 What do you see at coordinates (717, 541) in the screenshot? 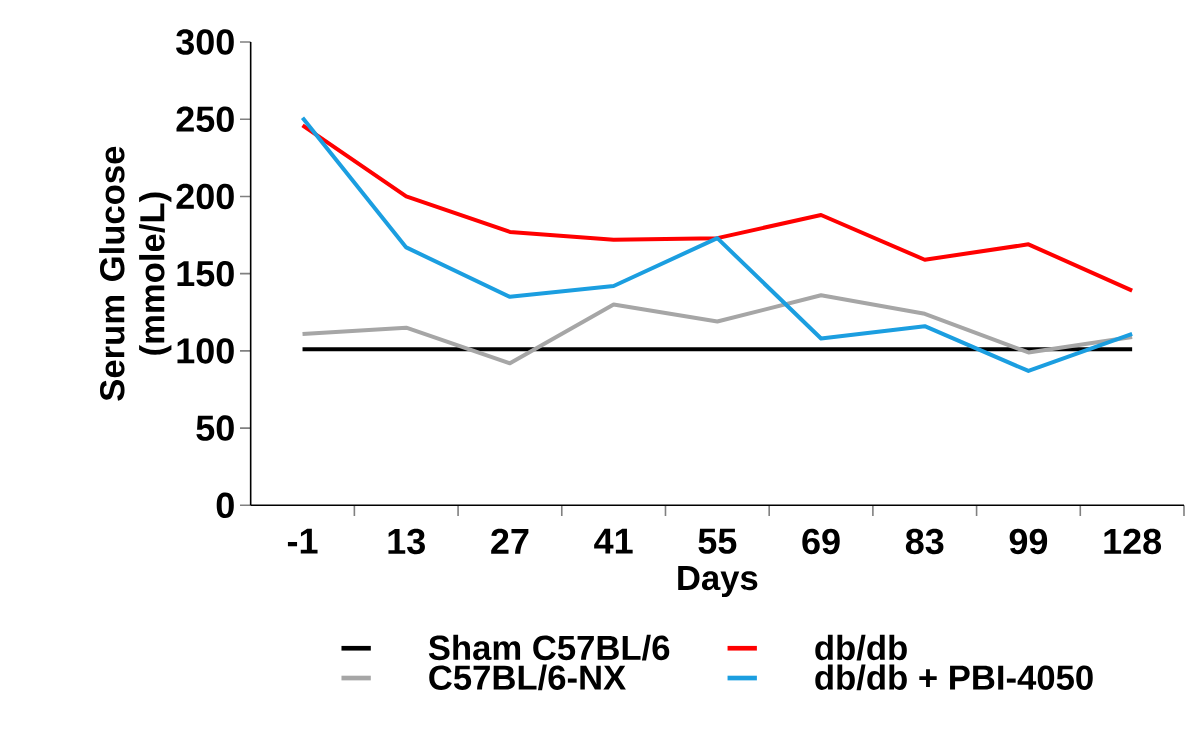
I see `x-tick-label: 55` at bounding box center [717, 541].